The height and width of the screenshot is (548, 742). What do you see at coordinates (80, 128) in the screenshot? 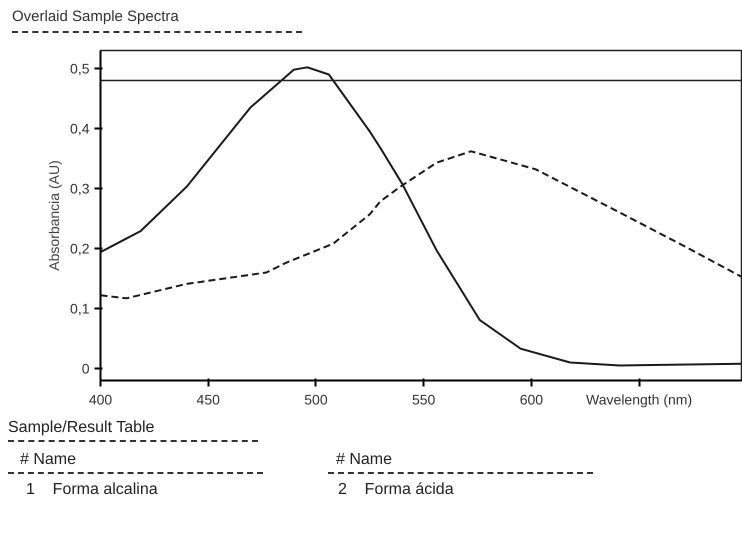
I see `y-tick-label: 0,4` at bounding box center [80, 128].